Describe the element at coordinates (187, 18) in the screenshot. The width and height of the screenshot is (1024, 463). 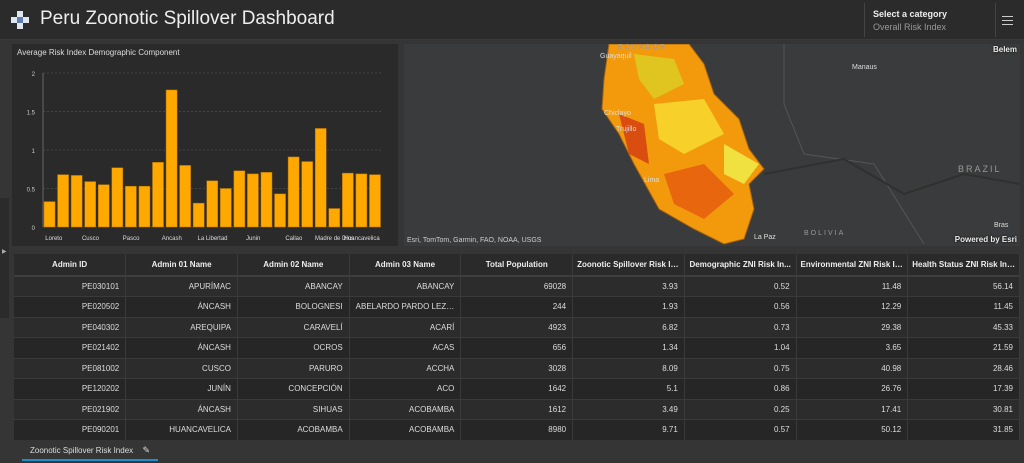
I see `page-title: Peru Zoonotic Spillover Dashboard` at that location.